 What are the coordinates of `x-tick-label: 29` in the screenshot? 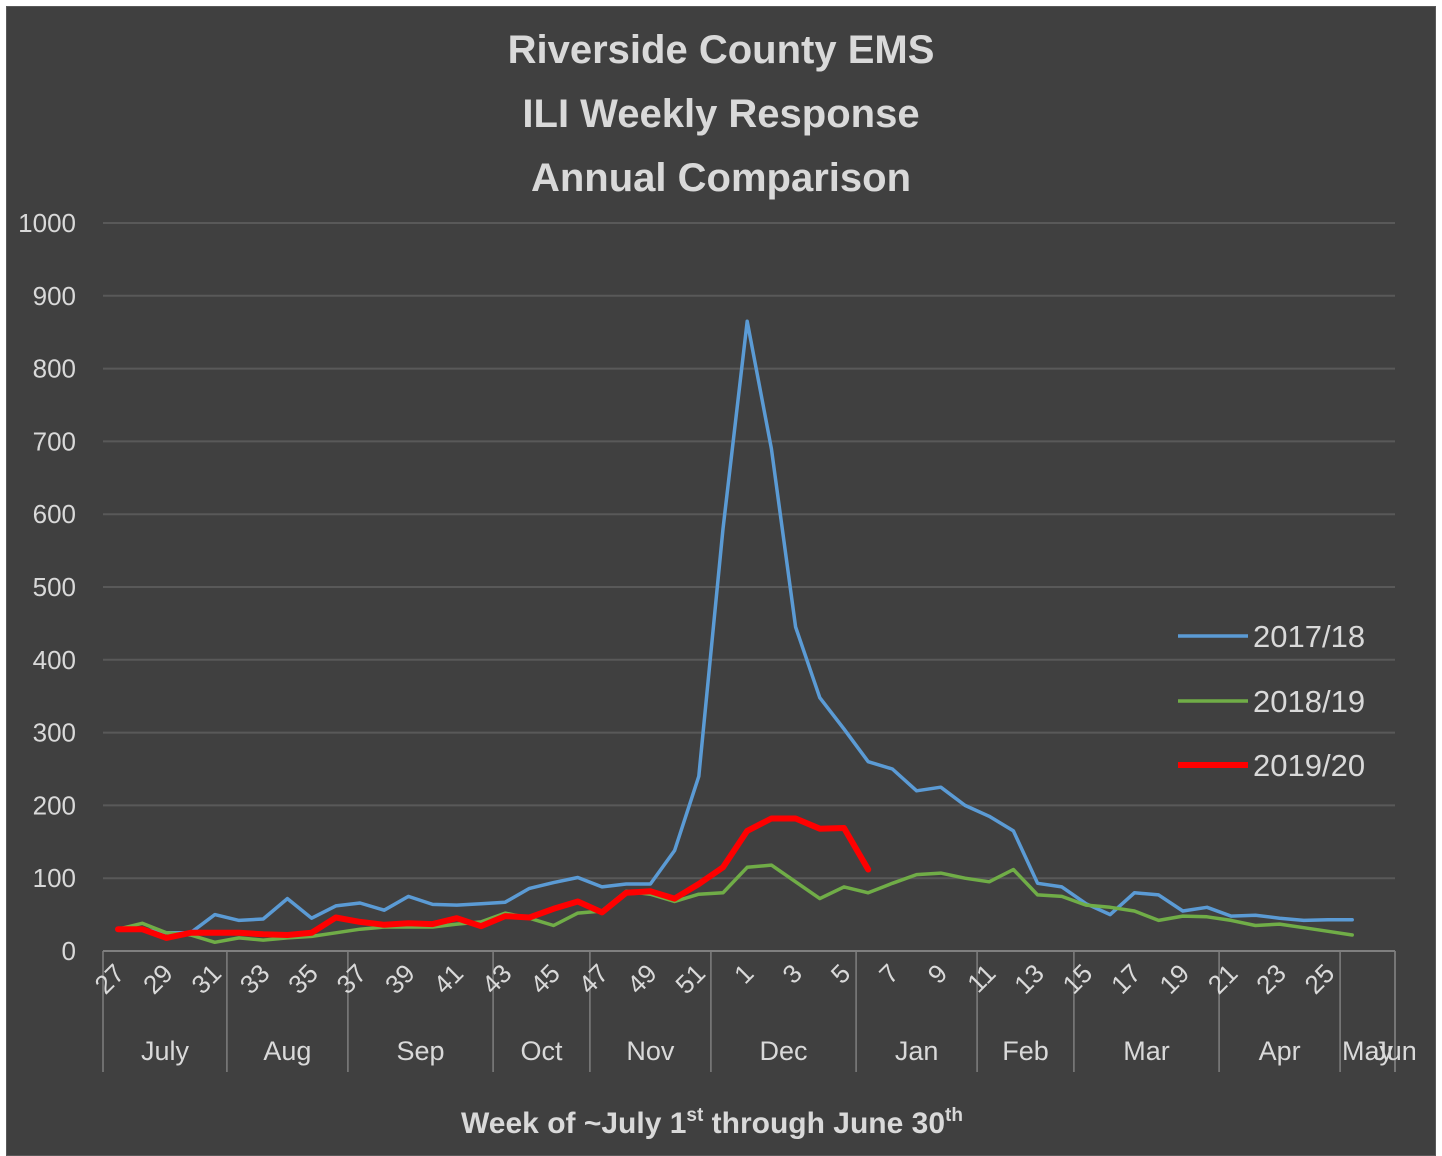 It's located at (158, 979).